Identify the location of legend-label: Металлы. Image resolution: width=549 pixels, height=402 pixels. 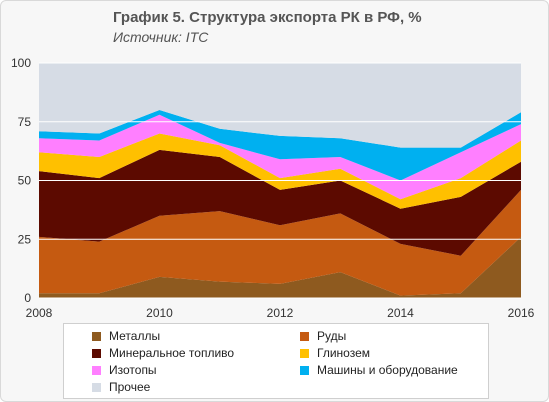
(135, 336).